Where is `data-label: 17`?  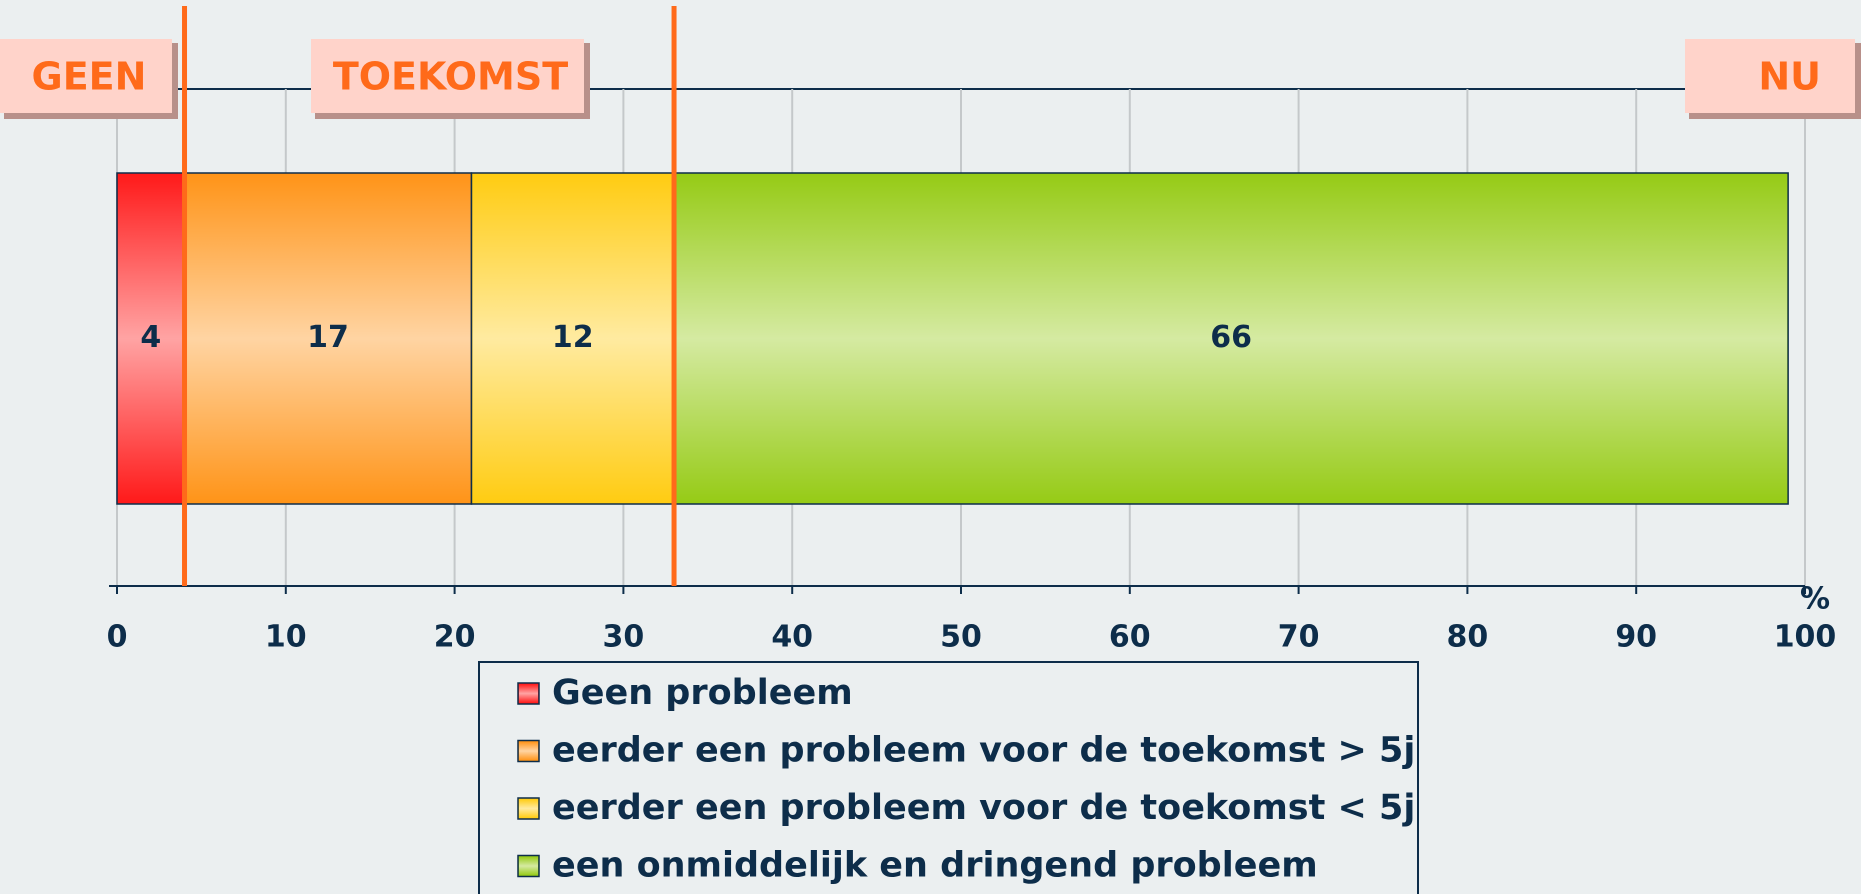 data-label: 17 is located at coordinates (328, 337).